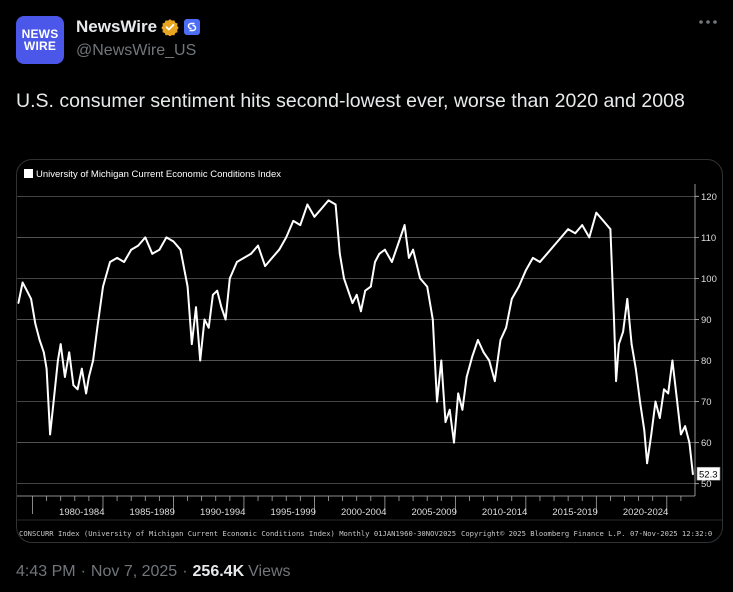  What do you see at coordinates (170, 27) in the screenshot?
I see `verified-badge-icon` at bounding box center [170, 27].